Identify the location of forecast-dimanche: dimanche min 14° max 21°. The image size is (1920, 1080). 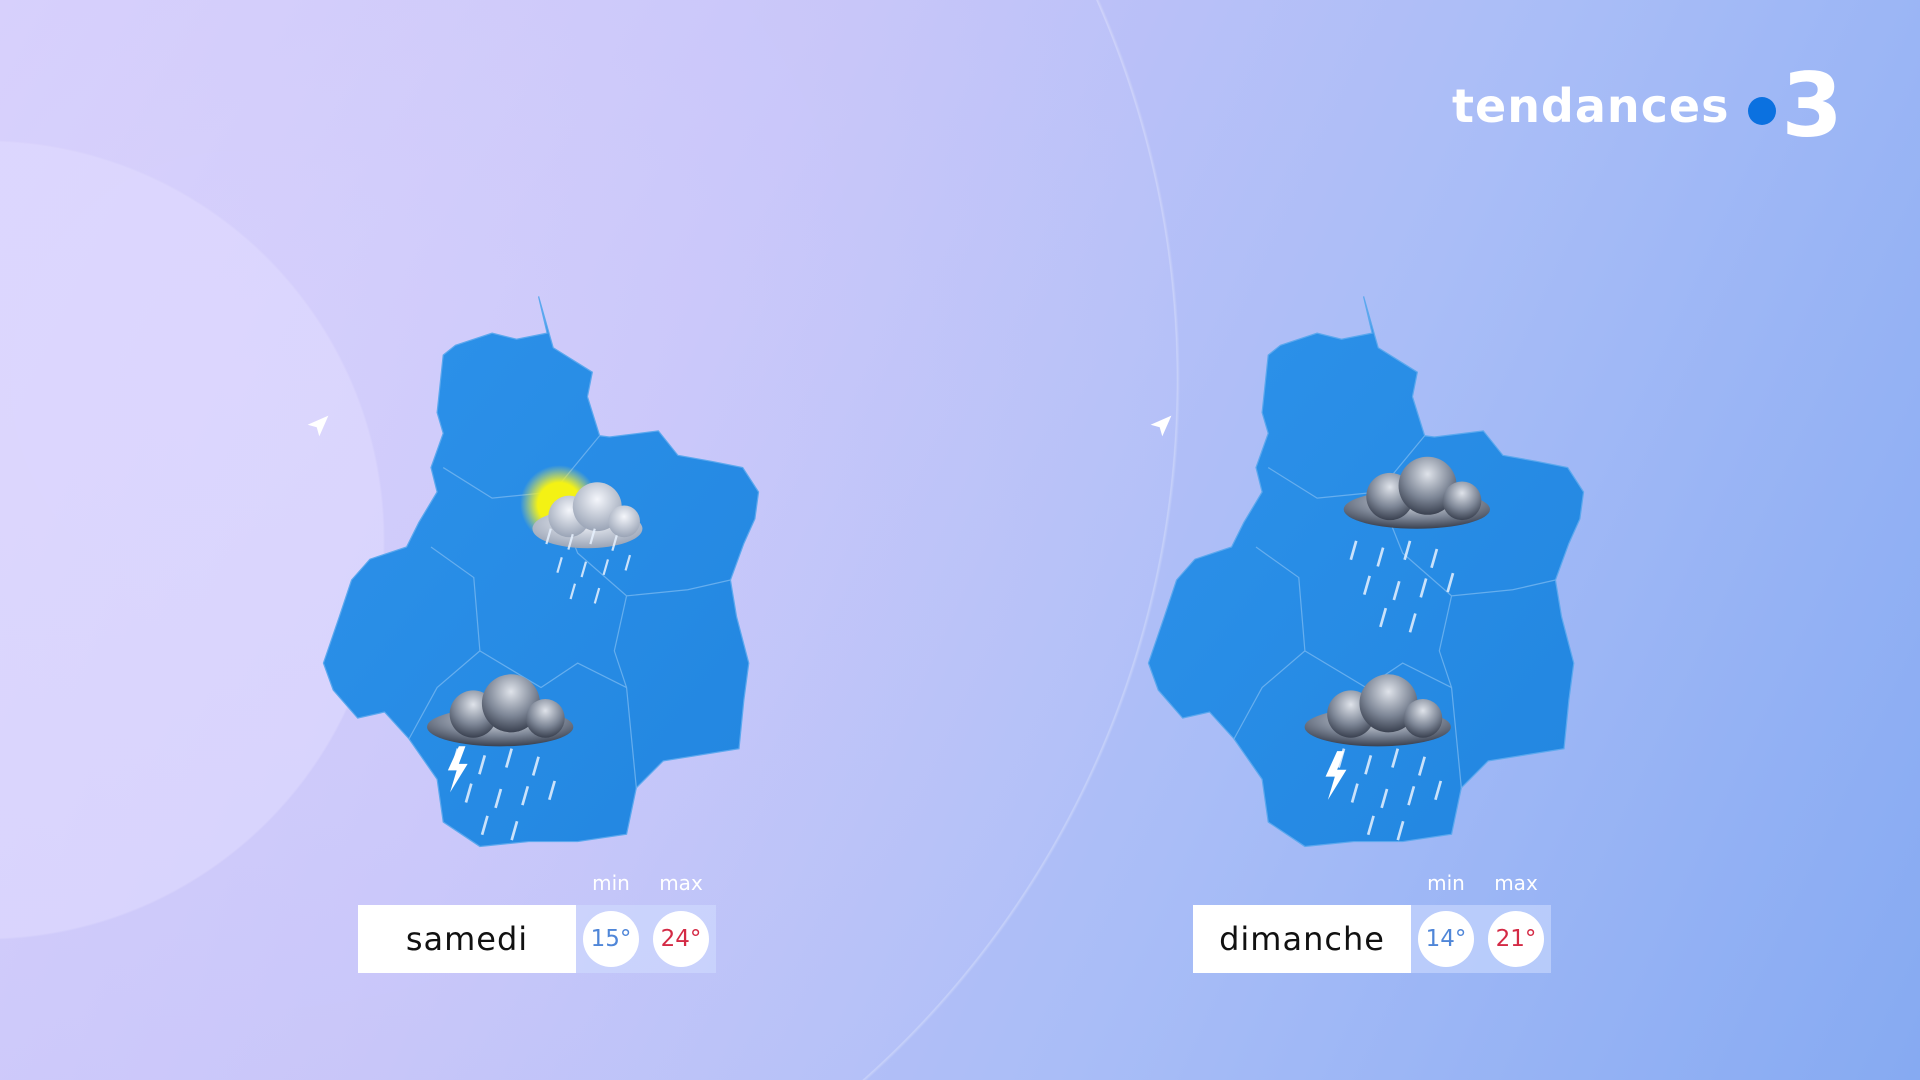
(1372, 922).